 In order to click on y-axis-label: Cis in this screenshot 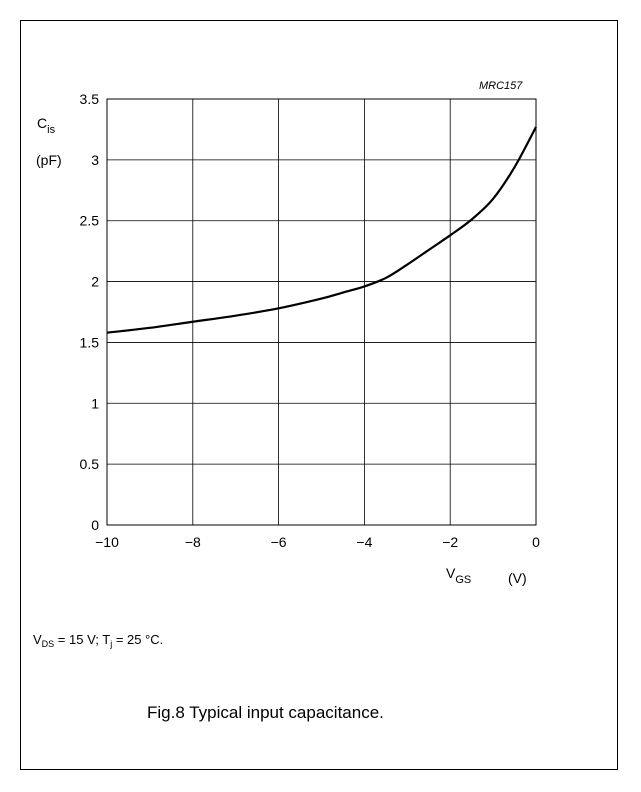, I will do `click(46, 125)`.